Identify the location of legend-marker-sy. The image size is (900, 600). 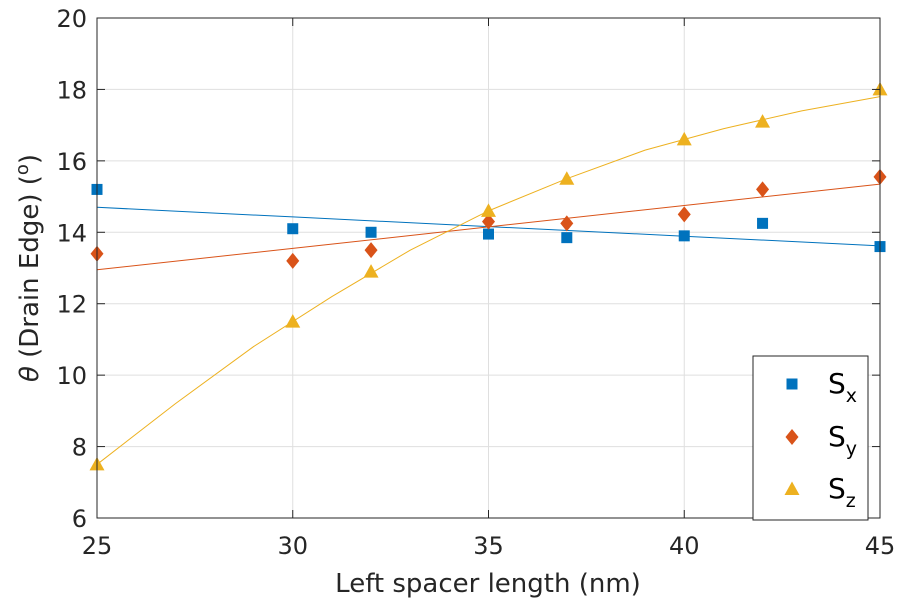
(792, 437).